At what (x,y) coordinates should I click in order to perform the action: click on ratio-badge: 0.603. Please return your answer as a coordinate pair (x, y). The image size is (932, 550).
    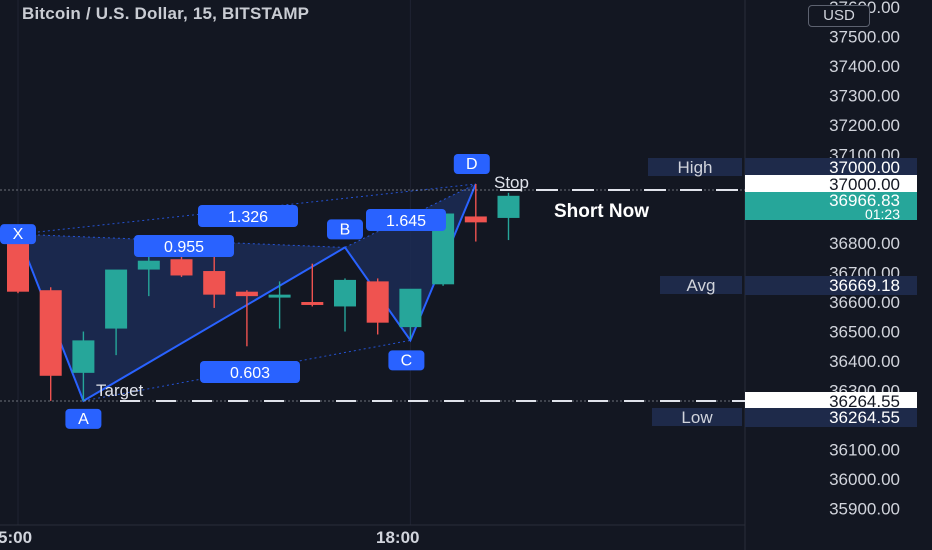
    Looking at the image, I should click on (250, 372).